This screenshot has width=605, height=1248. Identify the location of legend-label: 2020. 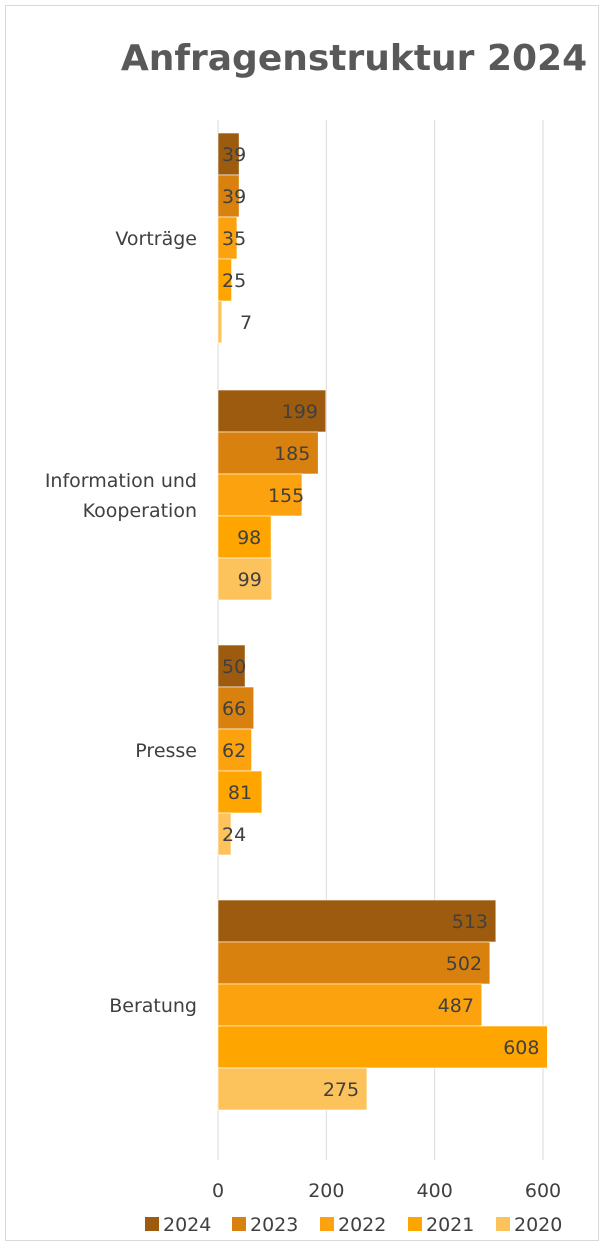
(538, 1225).